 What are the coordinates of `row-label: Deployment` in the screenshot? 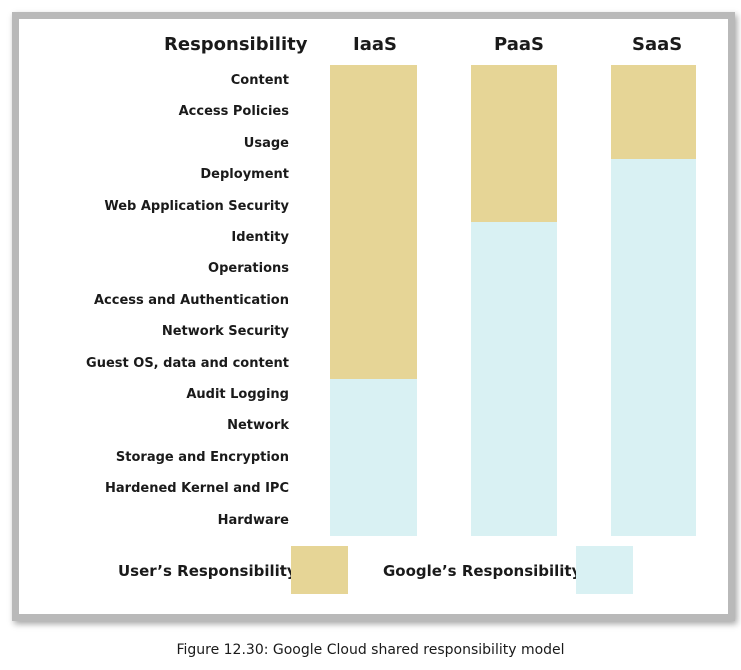 It's located at (244, 175).